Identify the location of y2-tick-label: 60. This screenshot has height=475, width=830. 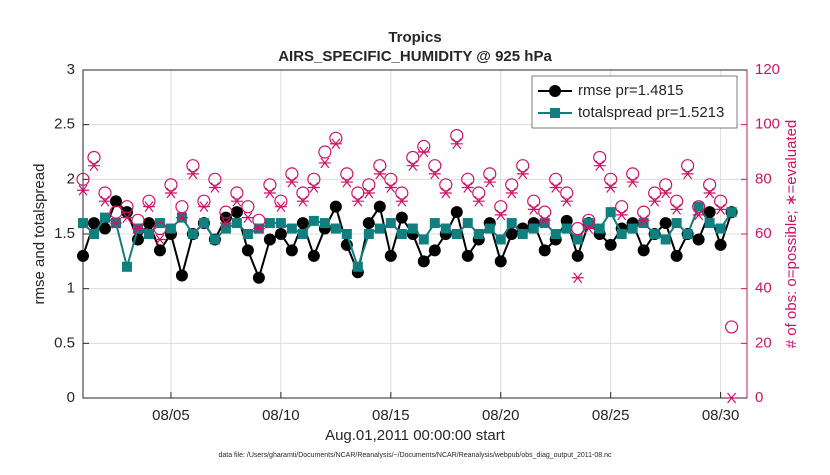
(763, 233).